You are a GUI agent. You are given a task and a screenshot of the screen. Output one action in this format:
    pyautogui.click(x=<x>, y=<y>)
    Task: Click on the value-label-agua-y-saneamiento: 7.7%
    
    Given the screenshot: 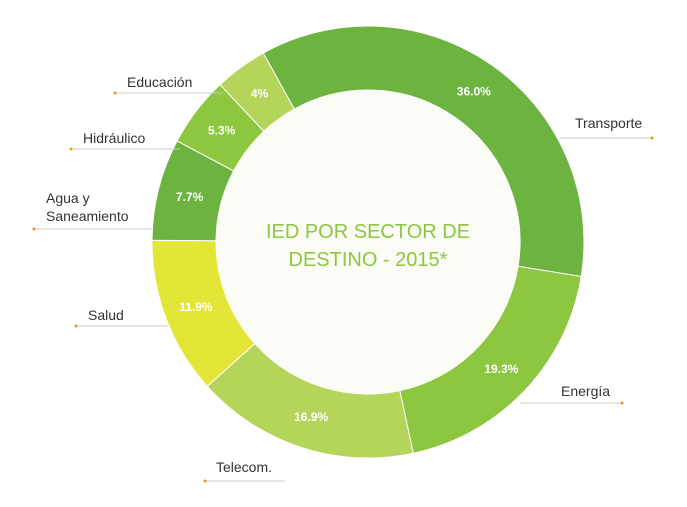 What is the action you would take?
    pyautogui.click(x=190, y=197)
    